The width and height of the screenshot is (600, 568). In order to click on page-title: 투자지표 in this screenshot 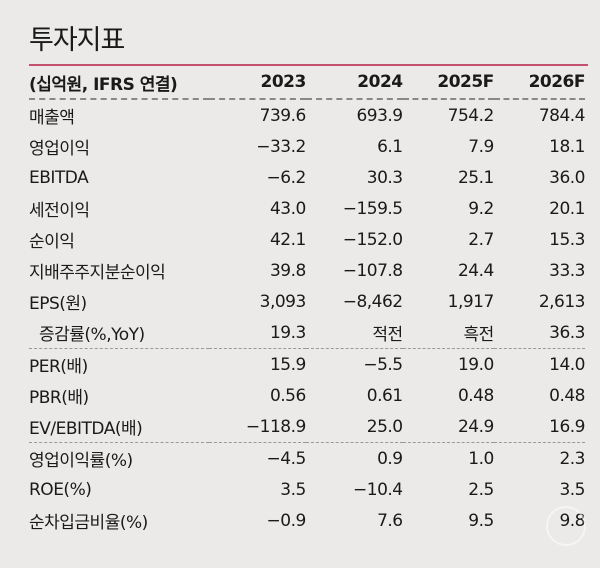, I will do `click(77, 40)`.